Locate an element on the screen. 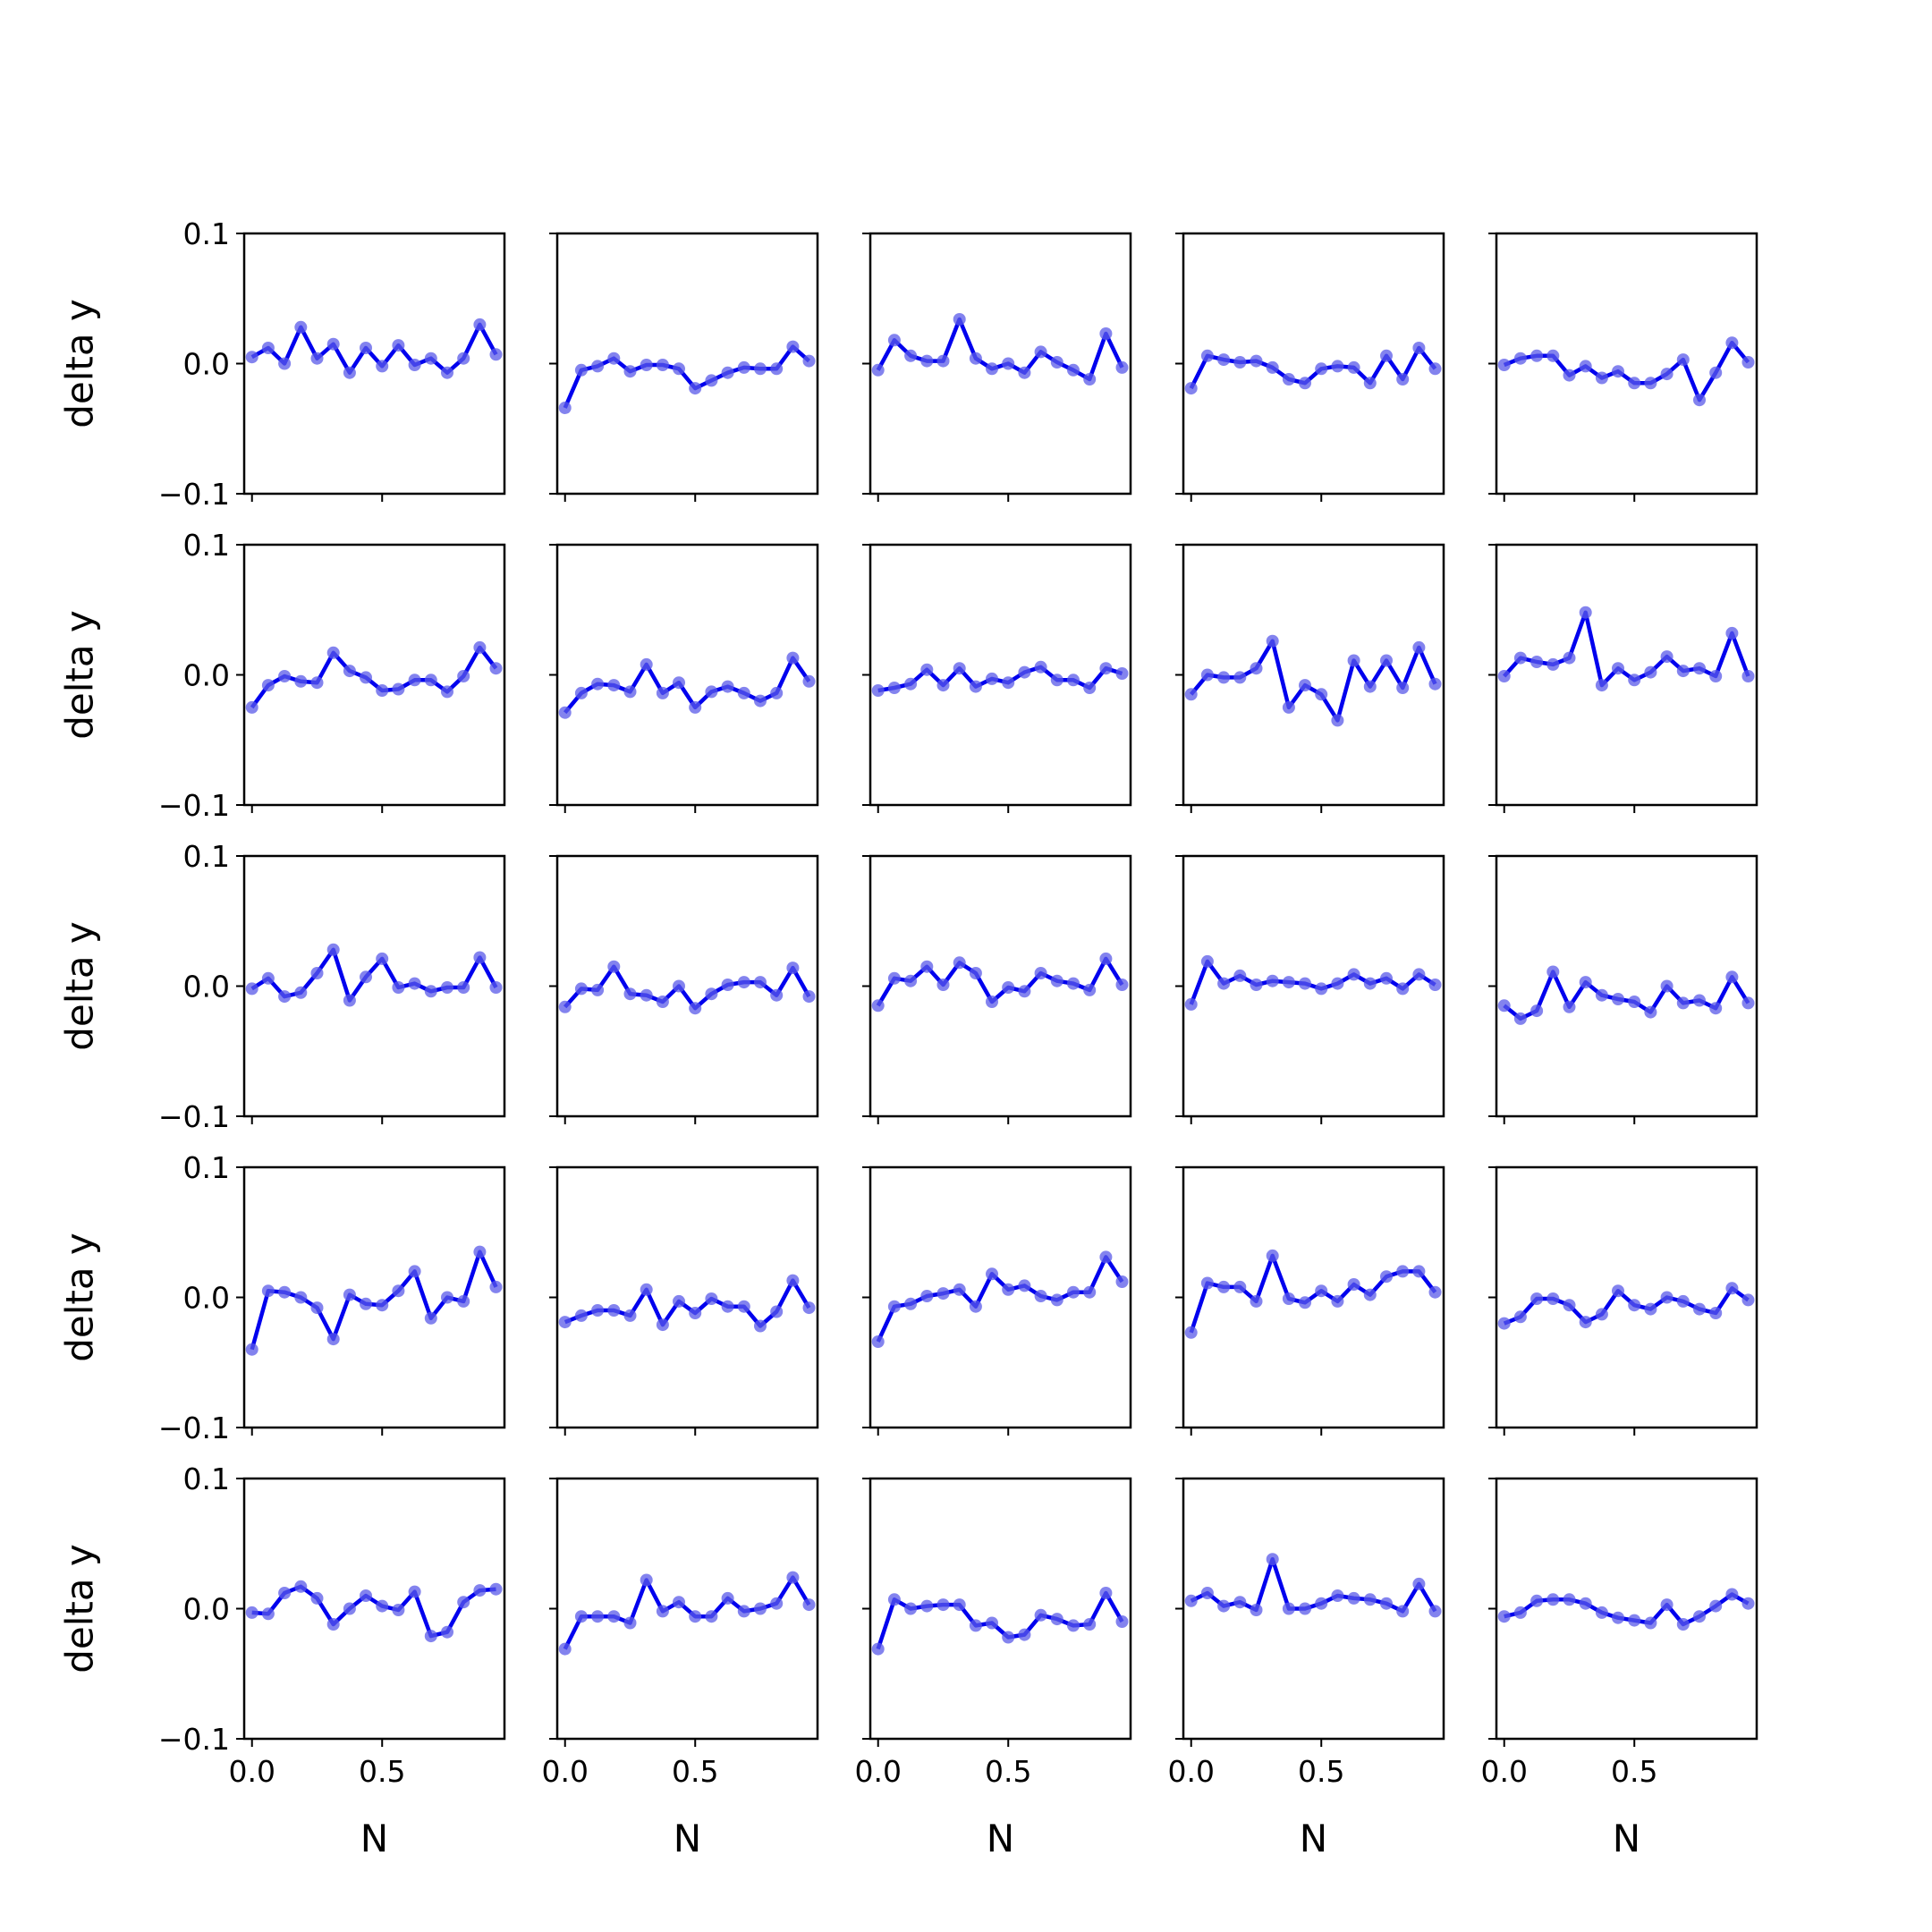  x-tick-label: 0.0 is located at coordinates (564, 1771).